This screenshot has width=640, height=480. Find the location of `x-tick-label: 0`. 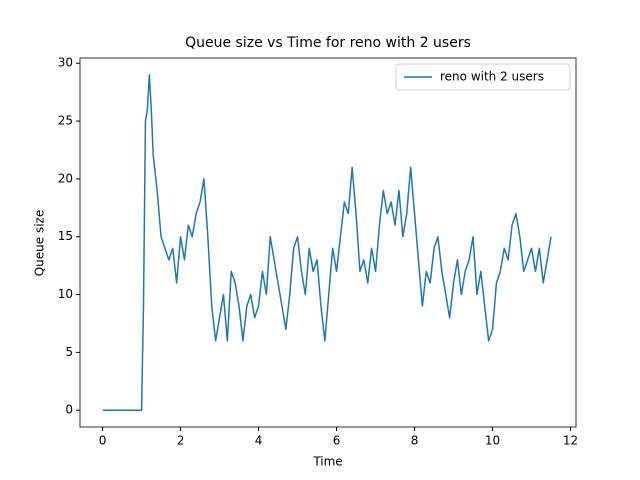

x-tick-label: 0 is located at coordinates (103, 441).